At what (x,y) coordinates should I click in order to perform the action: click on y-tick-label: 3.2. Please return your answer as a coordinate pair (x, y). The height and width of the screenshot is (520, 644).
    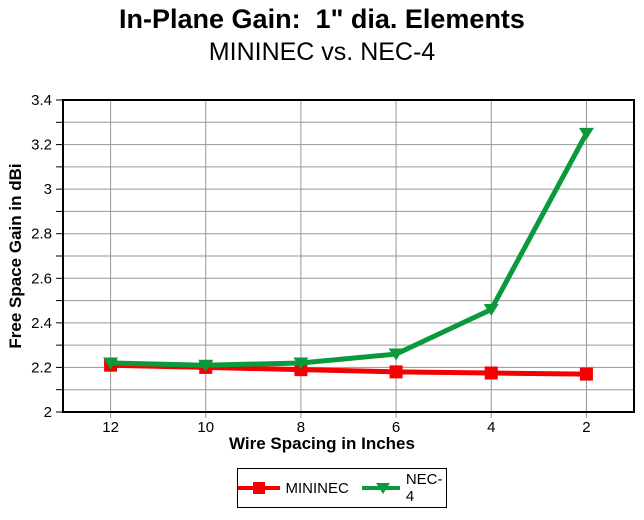
    Looking at the image, I should click on (41, 145).